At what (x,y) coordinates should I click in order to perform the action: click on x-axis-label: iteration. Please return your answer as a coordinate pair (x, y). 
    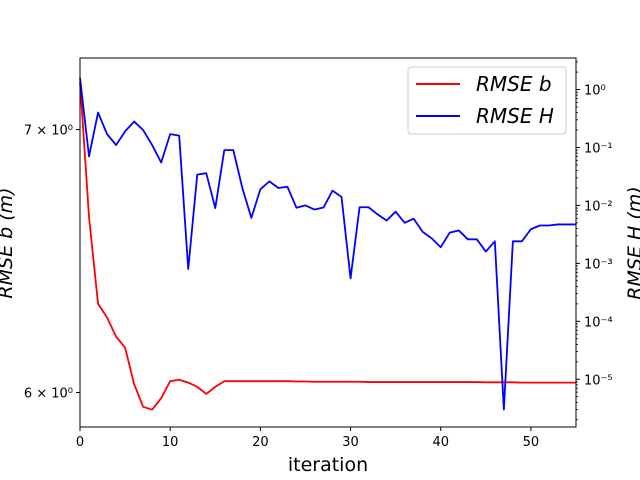
    Looking at the image, I should click on (328, 465).